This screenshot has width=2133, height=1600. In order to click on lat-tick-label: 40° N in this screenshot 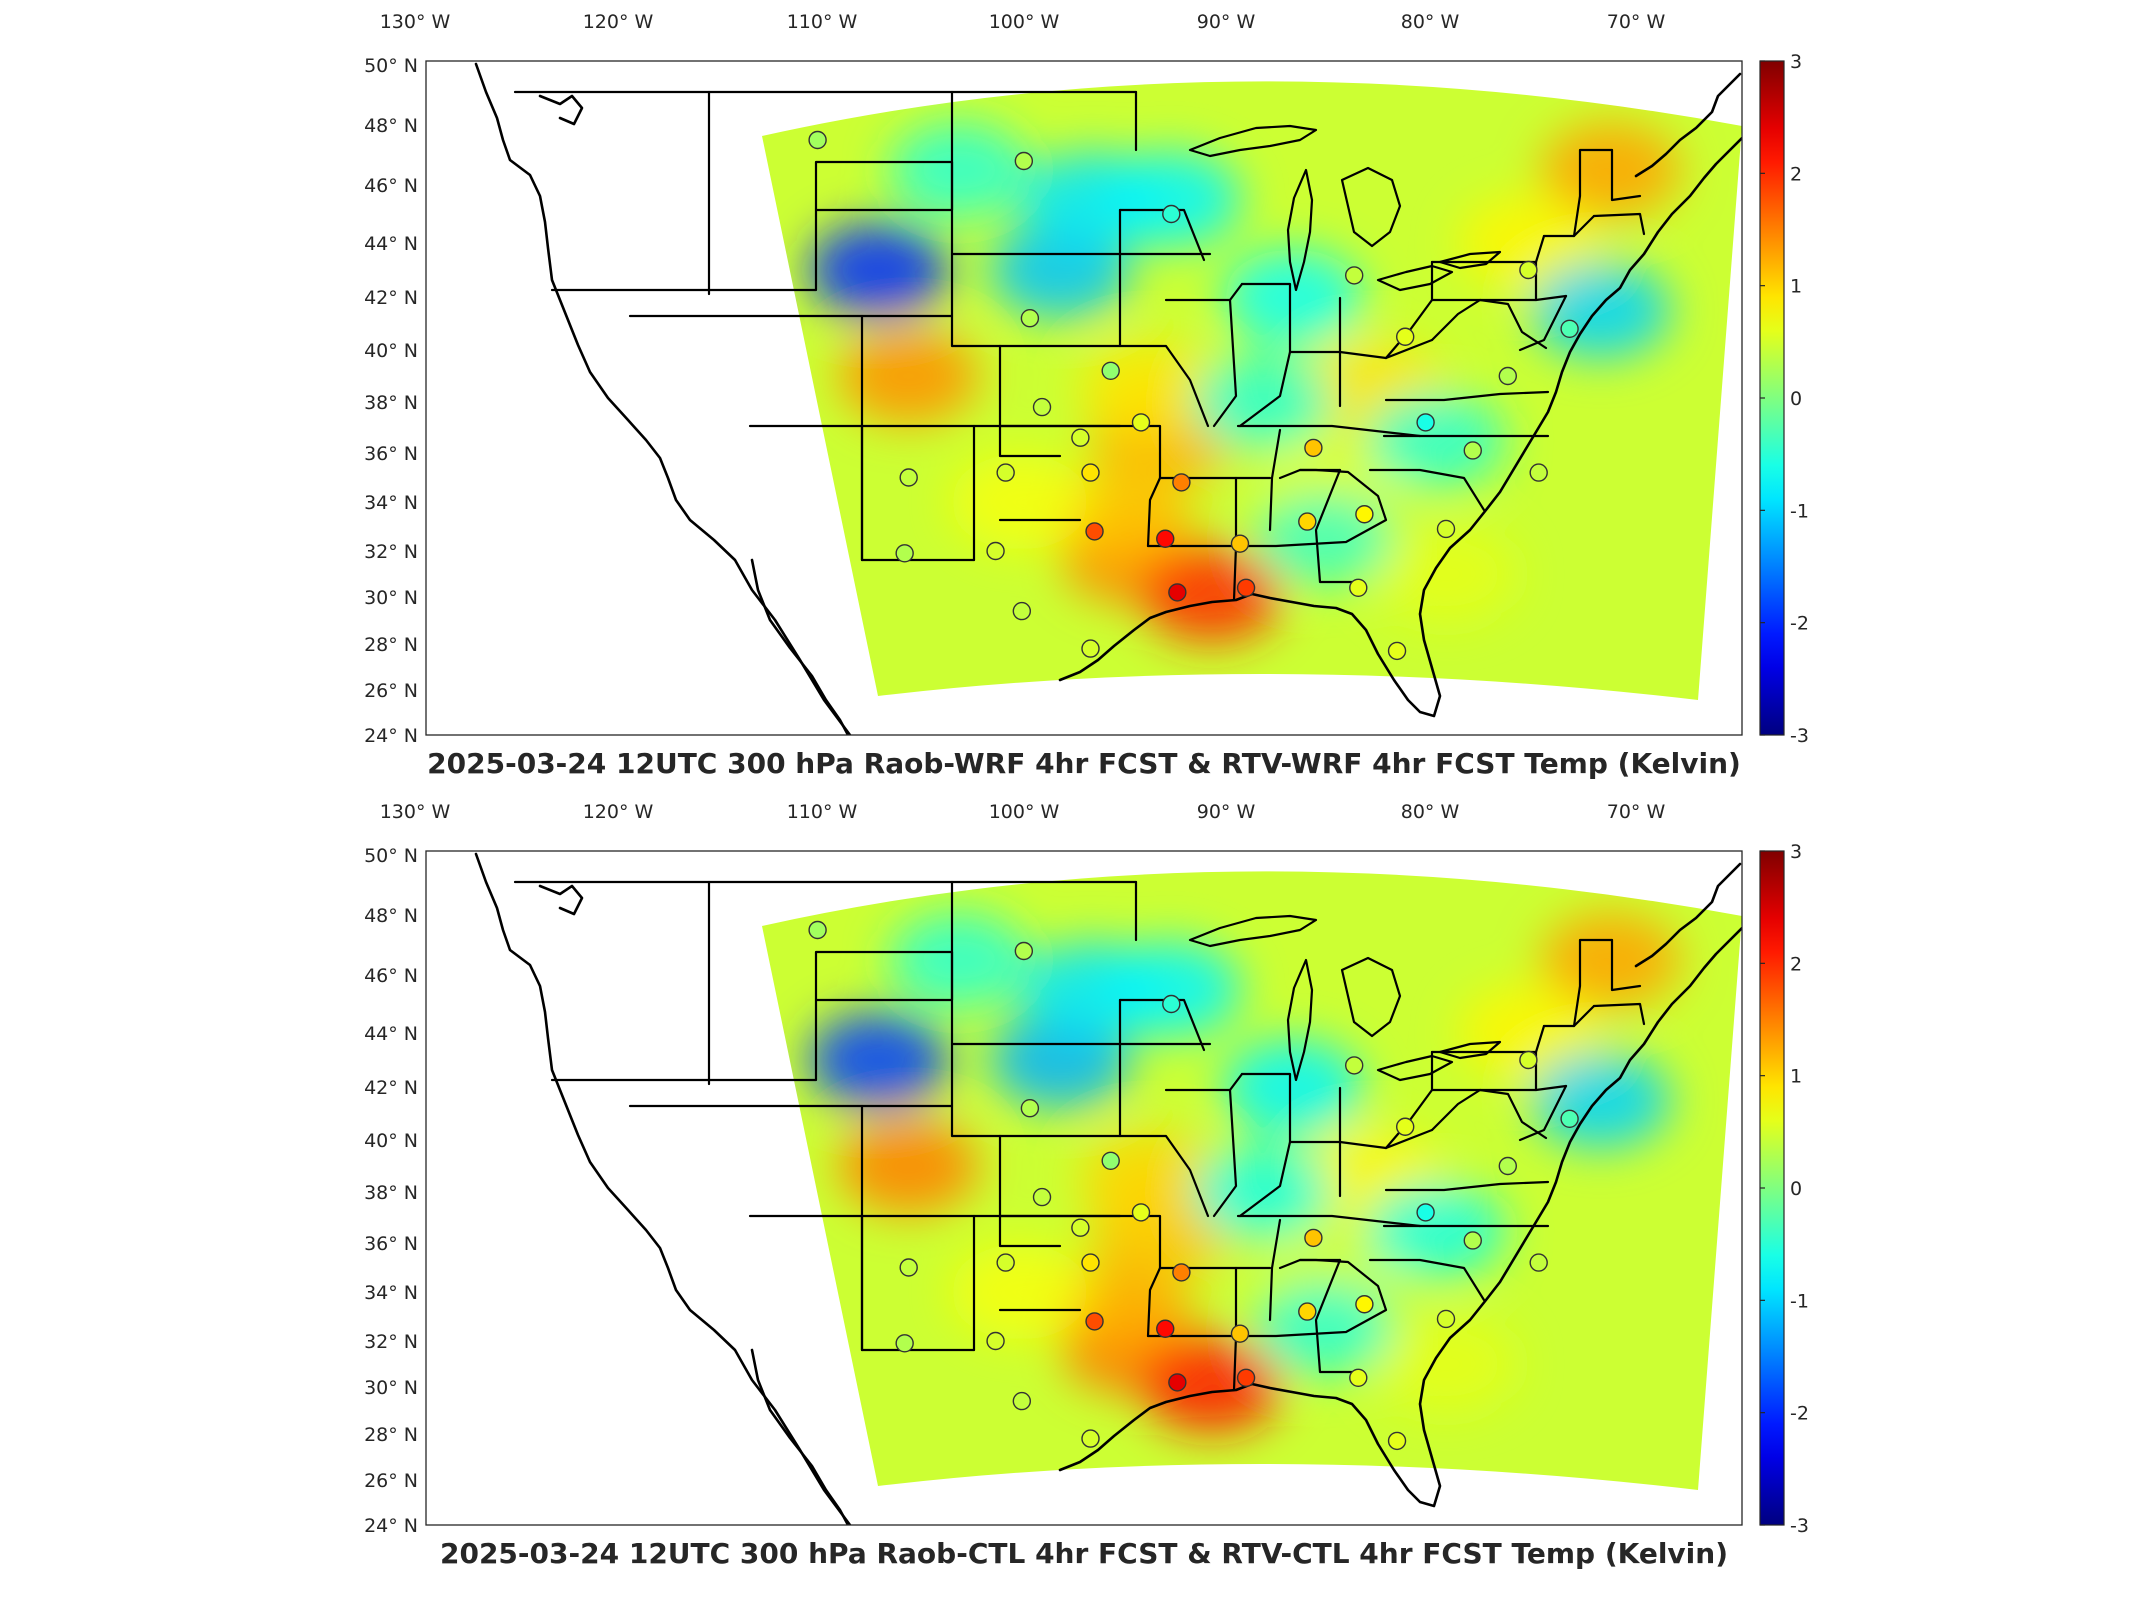, I will do `click(391, 1141)`.